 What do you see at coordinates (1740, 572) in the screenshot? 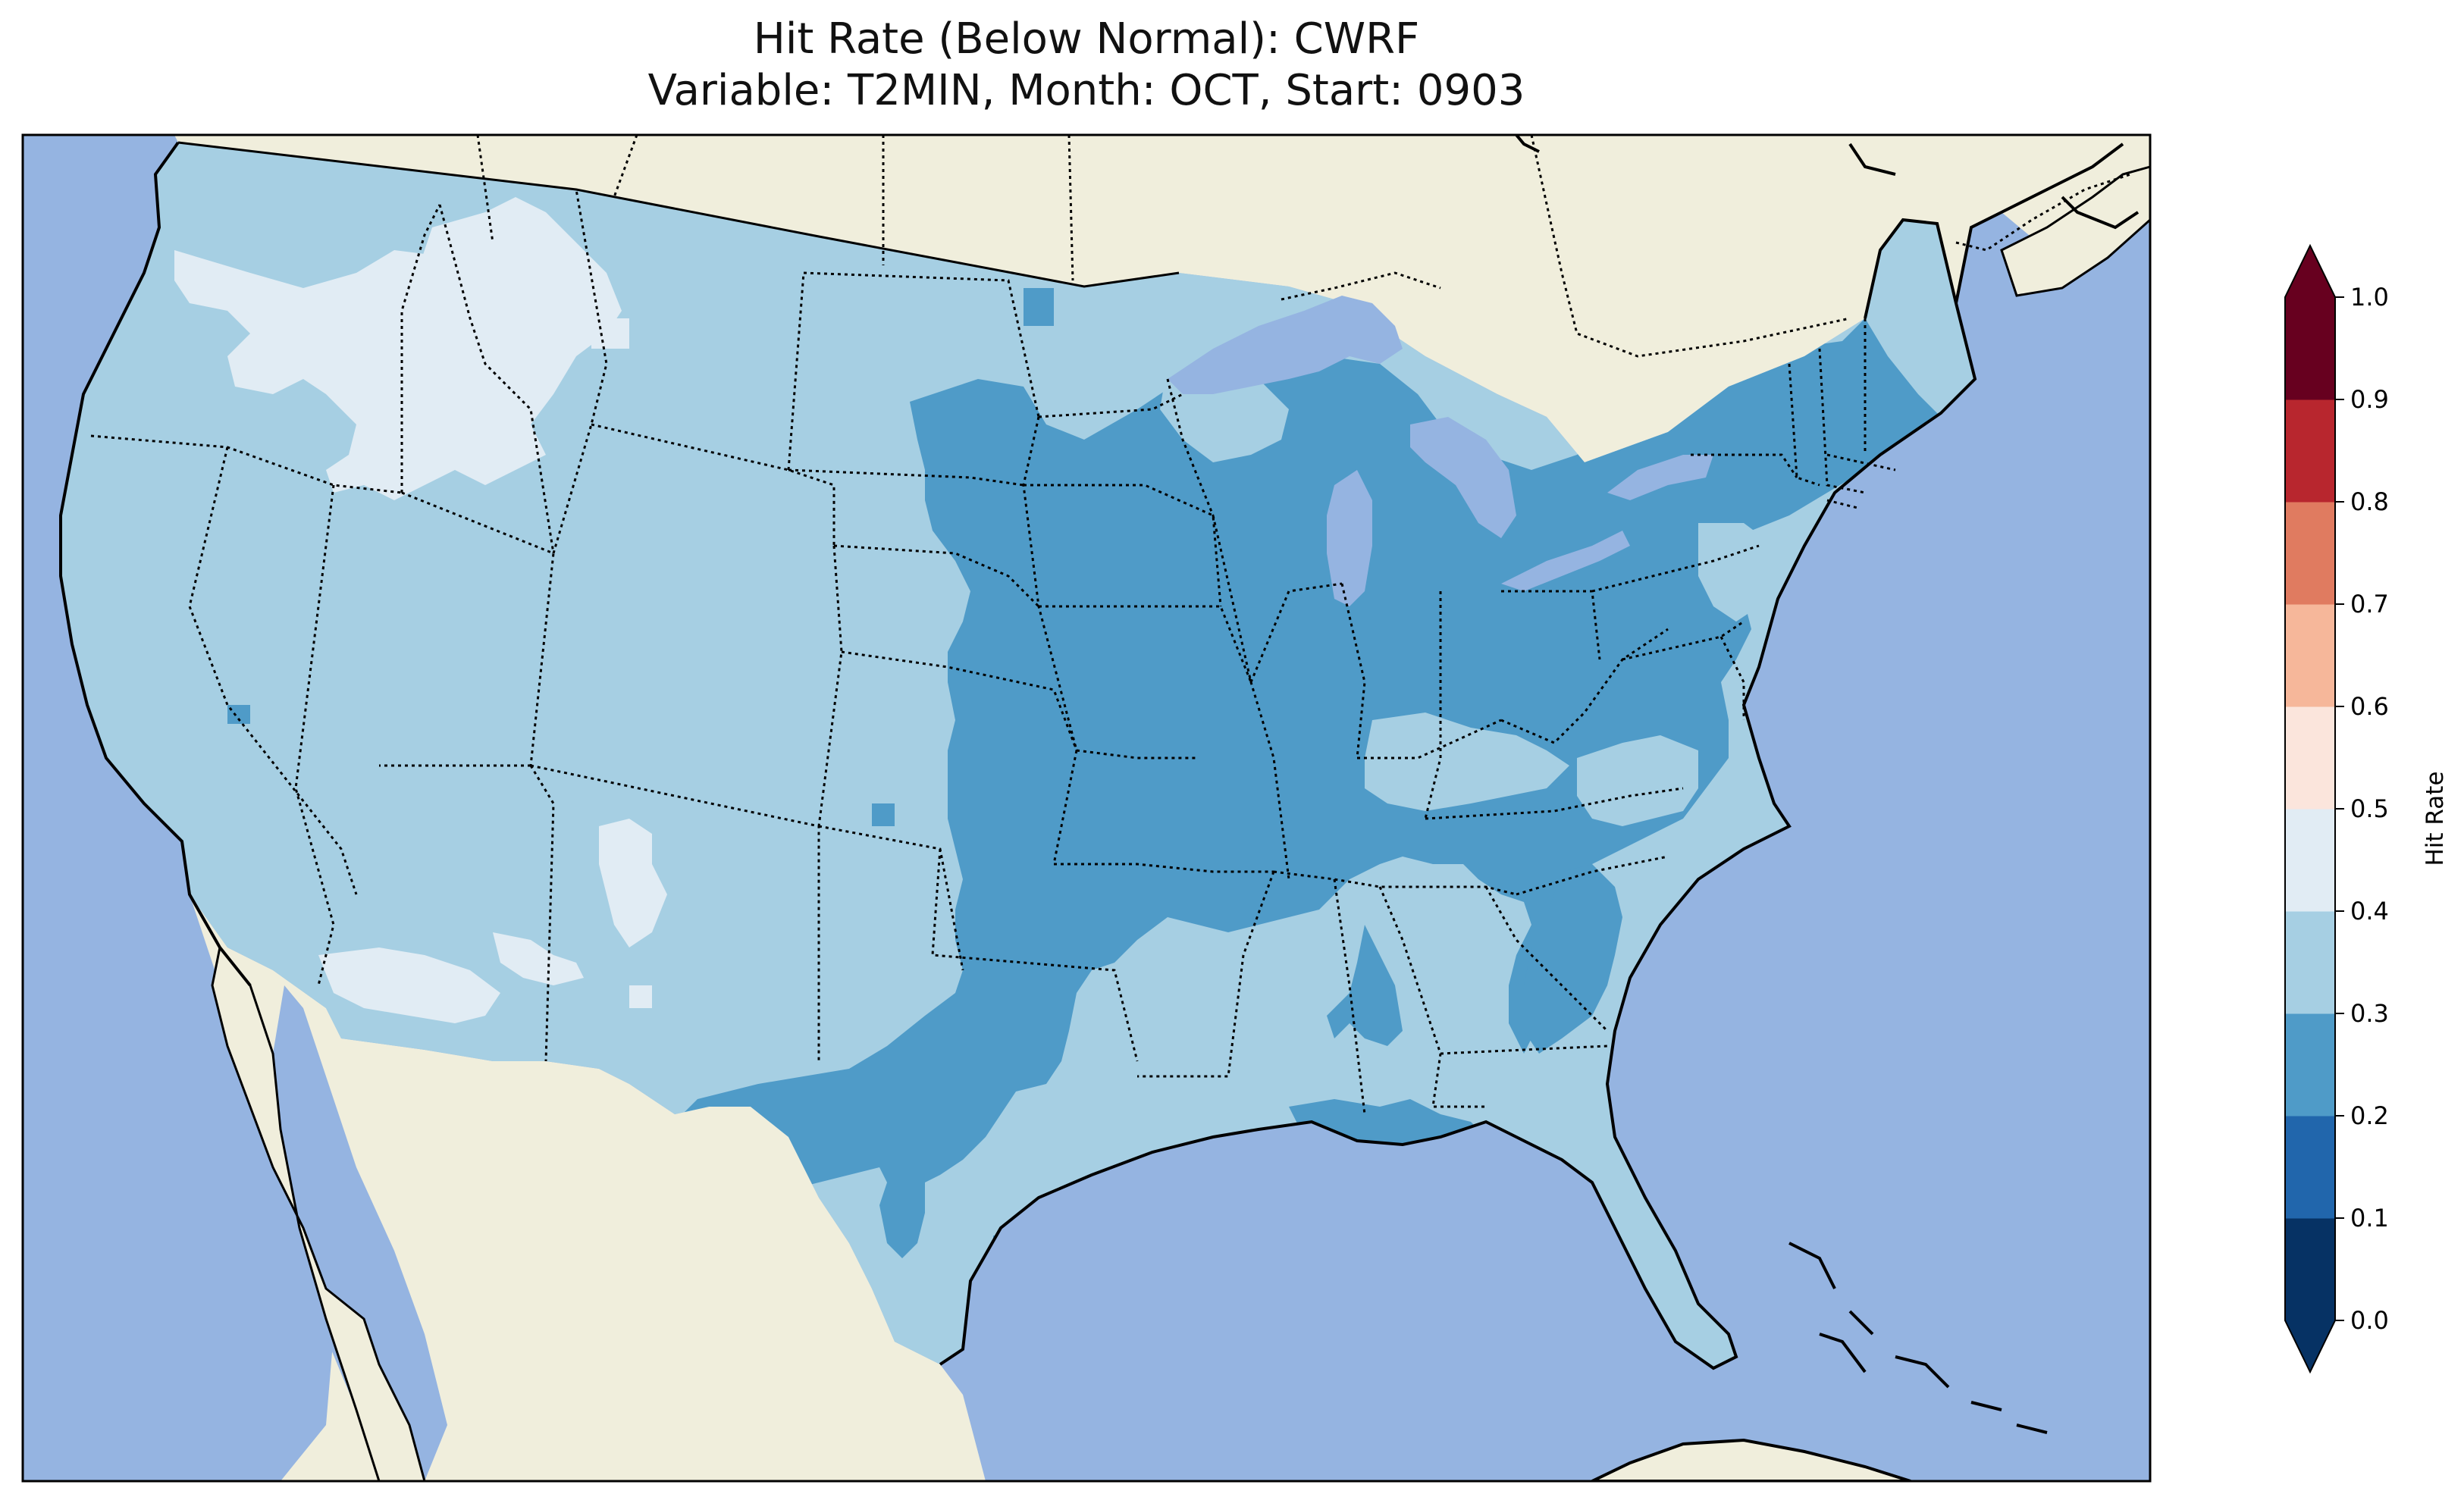
I see `hitrate-patch-nj` at bounding box center [1740, 572].